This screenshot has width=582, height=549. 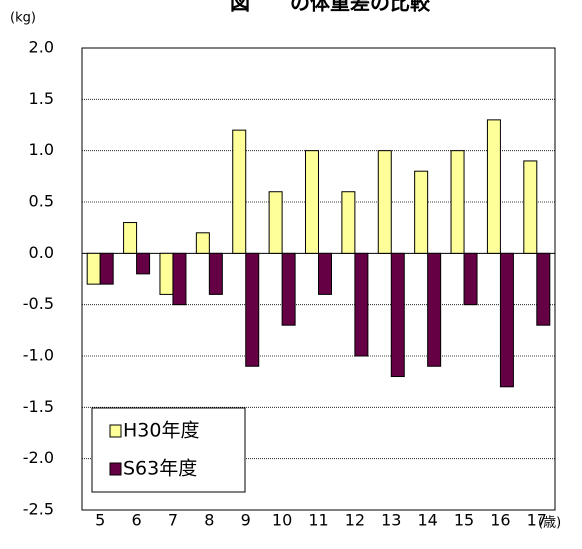 What do you see at coordinates (168, 450) in the screenshot?
I see `legend-box` at bounding box center [168, 450].